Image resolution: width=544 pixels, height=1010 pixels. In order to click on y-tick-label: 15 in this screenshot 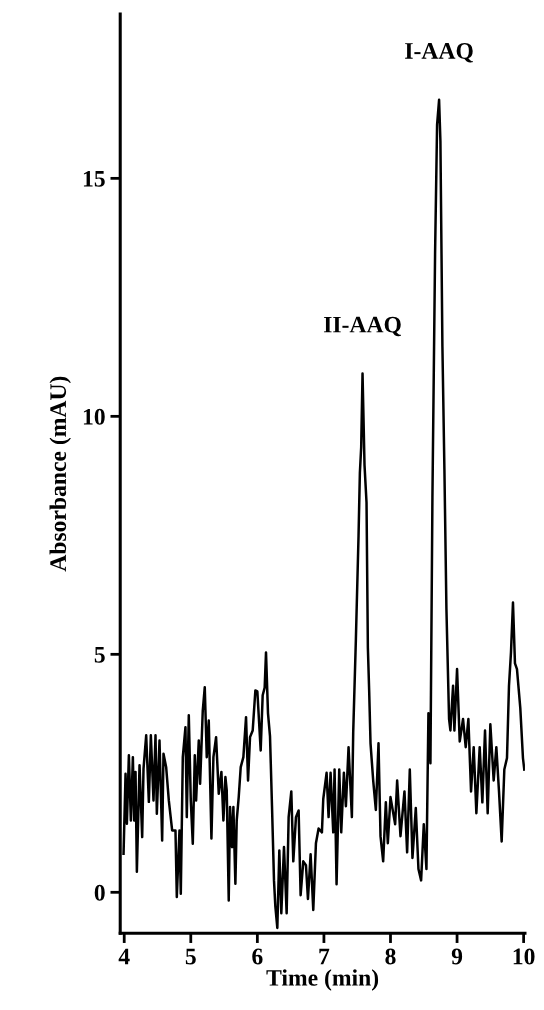, I will do `click(94, 178)`.